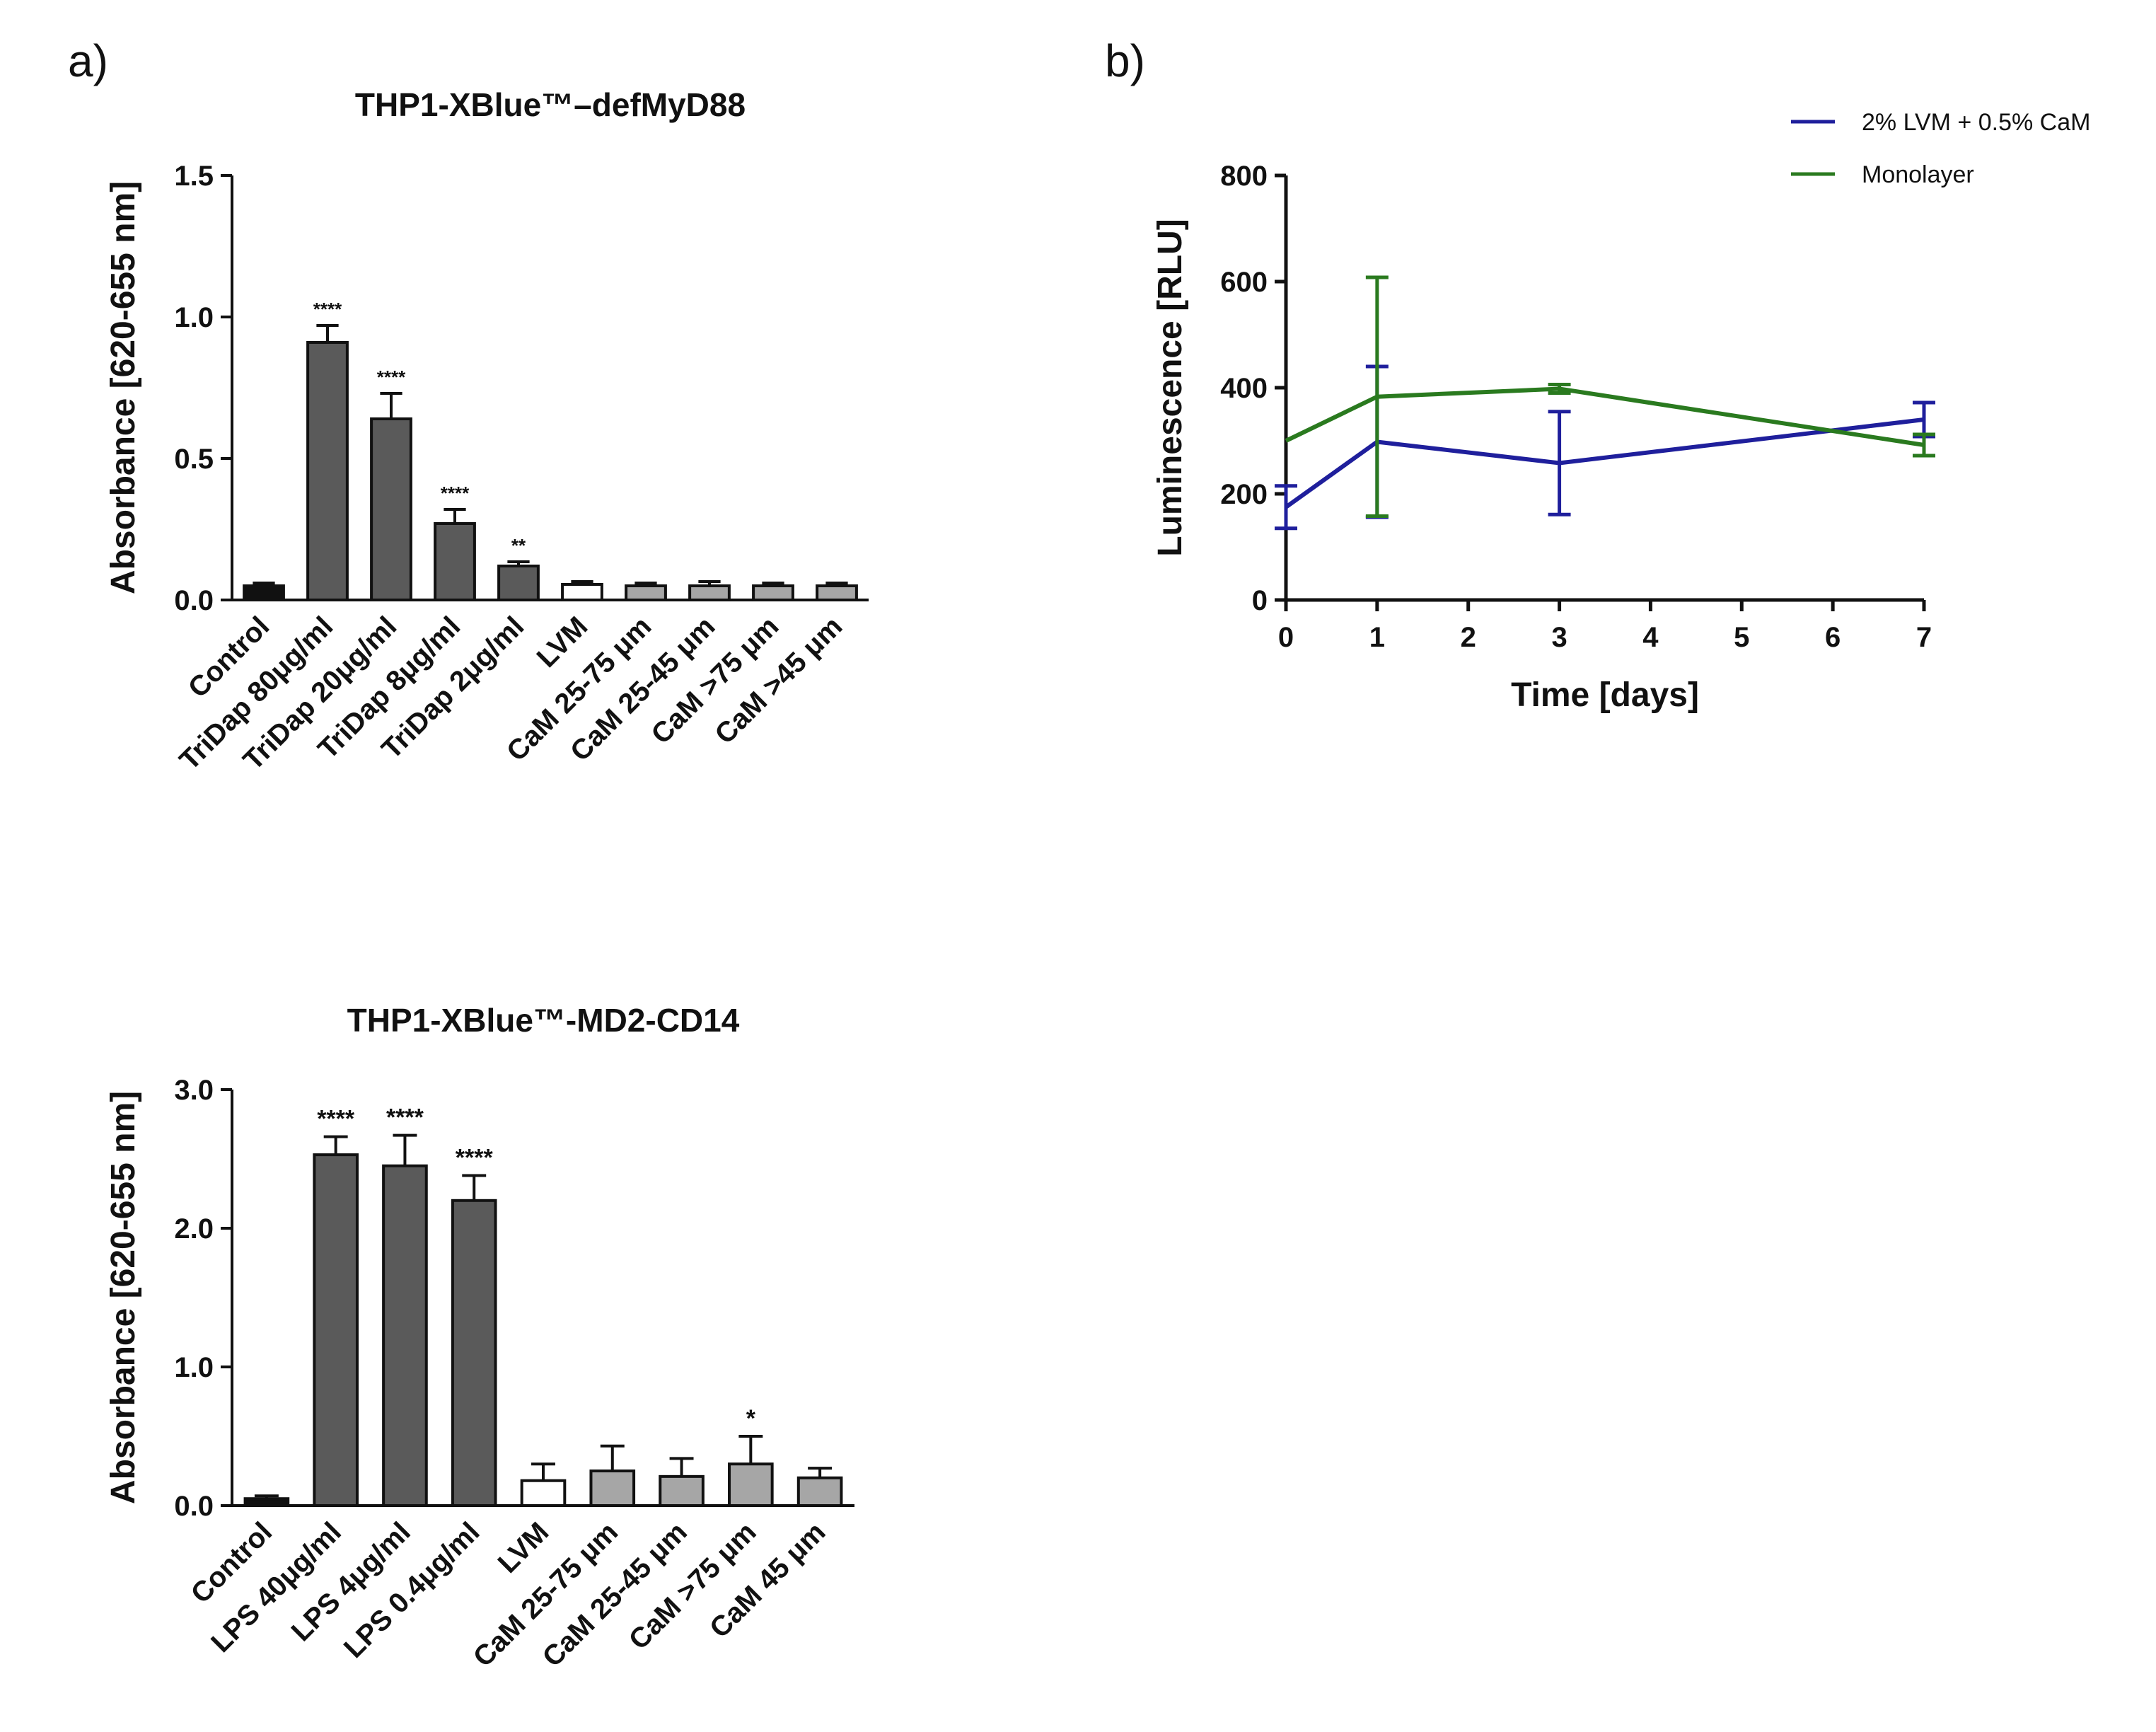  Describe the element at coordinates (1286, 637) in the screenshot. I see `x-tick-label: 0` at that location.